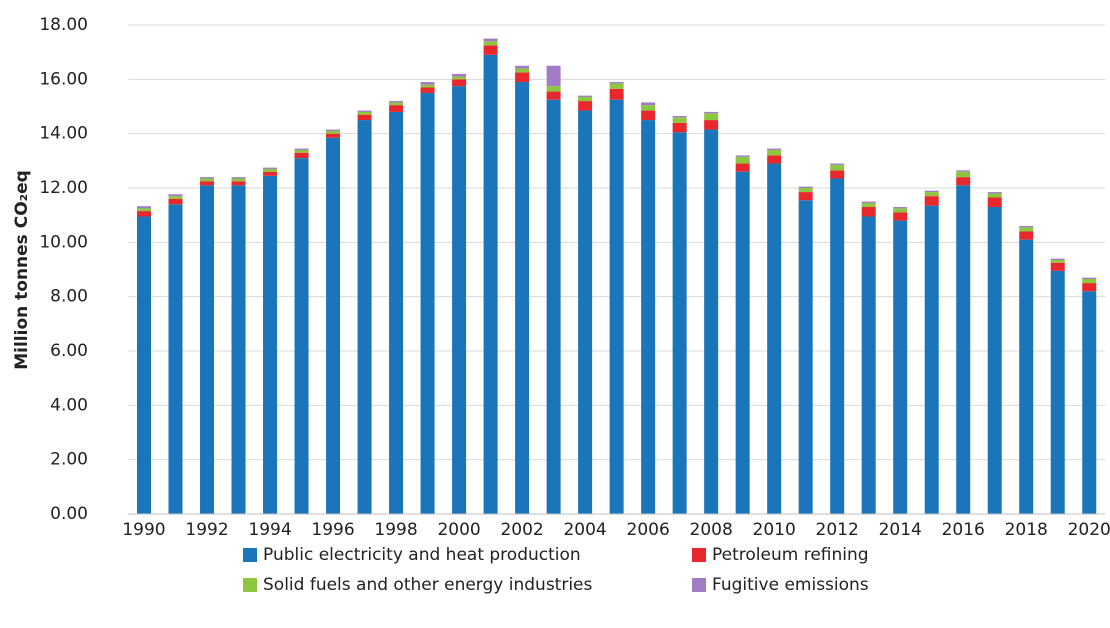  What do you see at coordinates (774, 530) in the screenshot?
I see `x-tick-label: 2010` at bounding box center [774, 530].